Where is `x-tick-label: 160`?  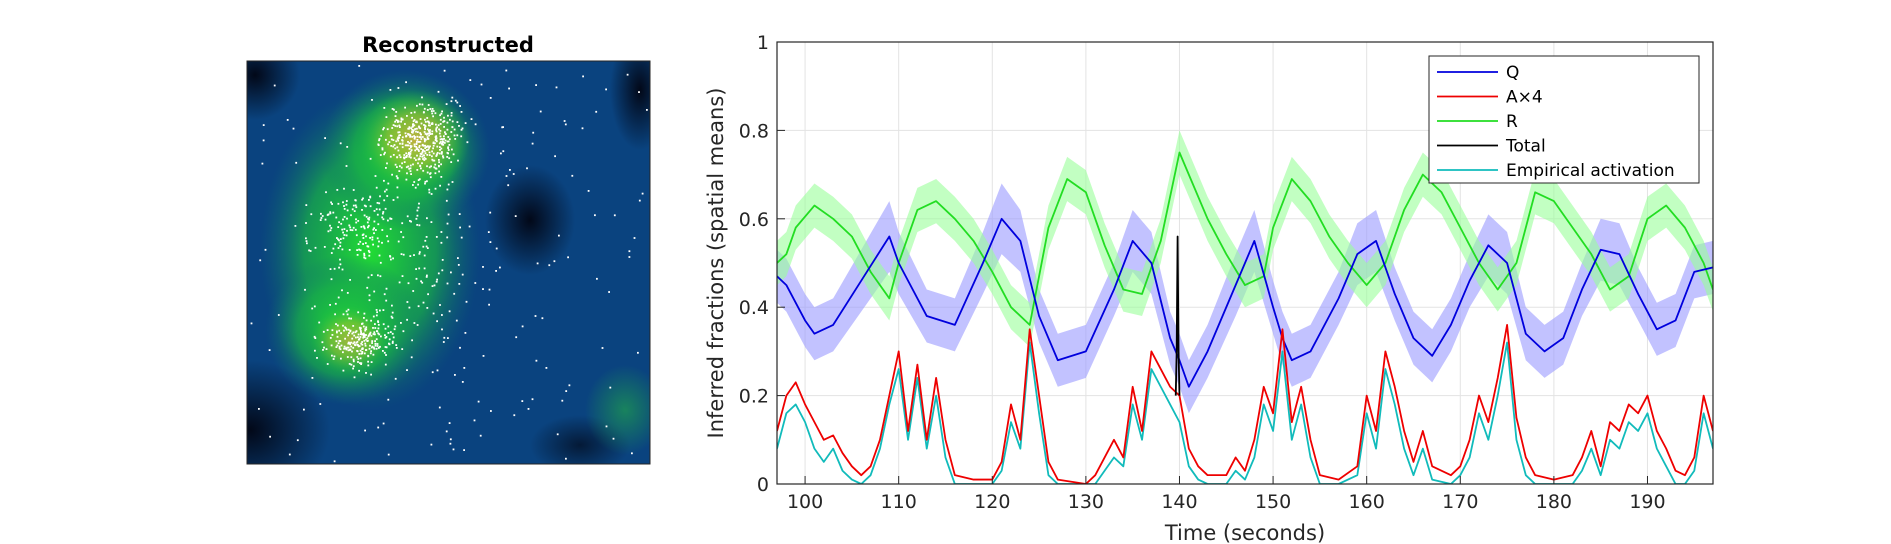 x-tick-label: 160 is located at coordinates (1367, 502).